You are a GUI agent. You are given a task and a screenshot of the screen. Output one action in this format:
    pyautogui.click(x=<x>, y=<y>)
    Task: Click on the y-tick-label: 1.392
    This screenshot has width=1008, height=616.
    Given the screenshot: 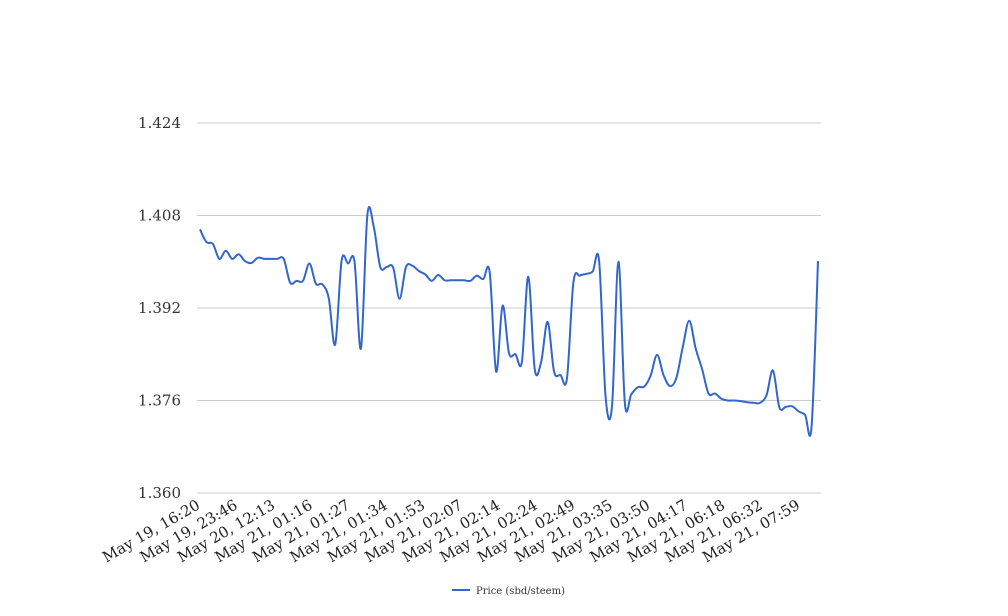 What is the action you would take?
    pyautogui.click(x=159, y=308)
    